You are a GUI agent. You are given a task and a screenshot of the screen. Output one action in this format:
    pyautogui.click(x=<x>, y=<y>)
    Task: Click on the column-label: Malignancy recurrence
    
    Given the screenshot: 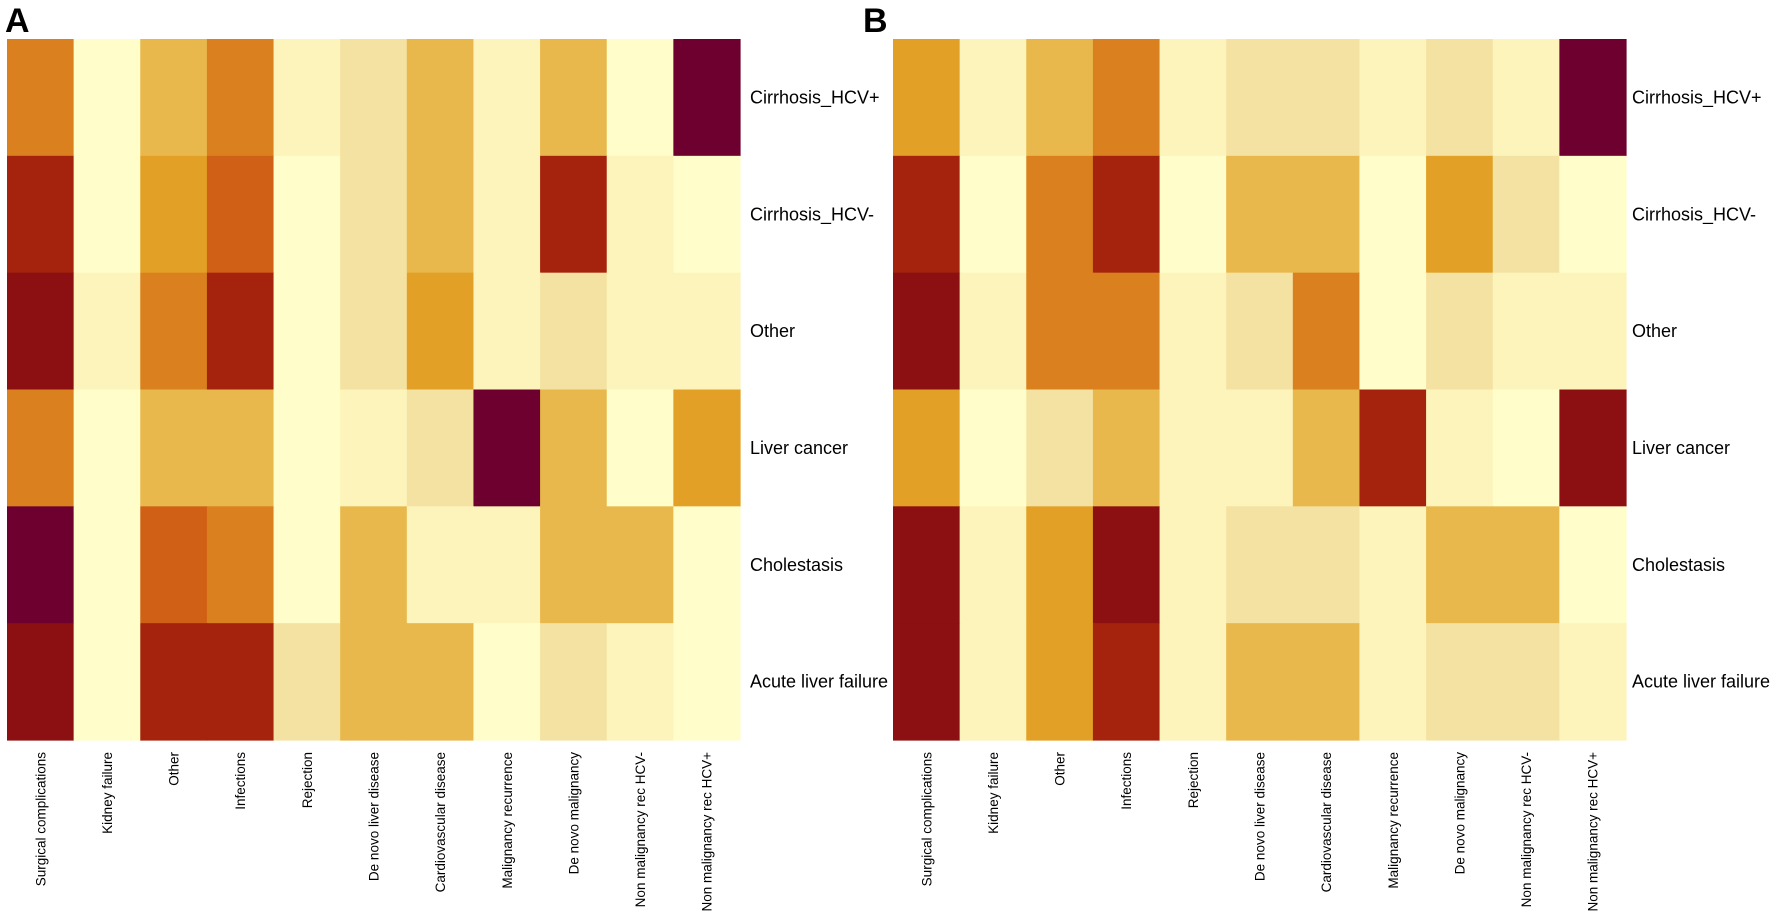 What is the action you would take?
    pyautogui.click(x=507, y=820)
    